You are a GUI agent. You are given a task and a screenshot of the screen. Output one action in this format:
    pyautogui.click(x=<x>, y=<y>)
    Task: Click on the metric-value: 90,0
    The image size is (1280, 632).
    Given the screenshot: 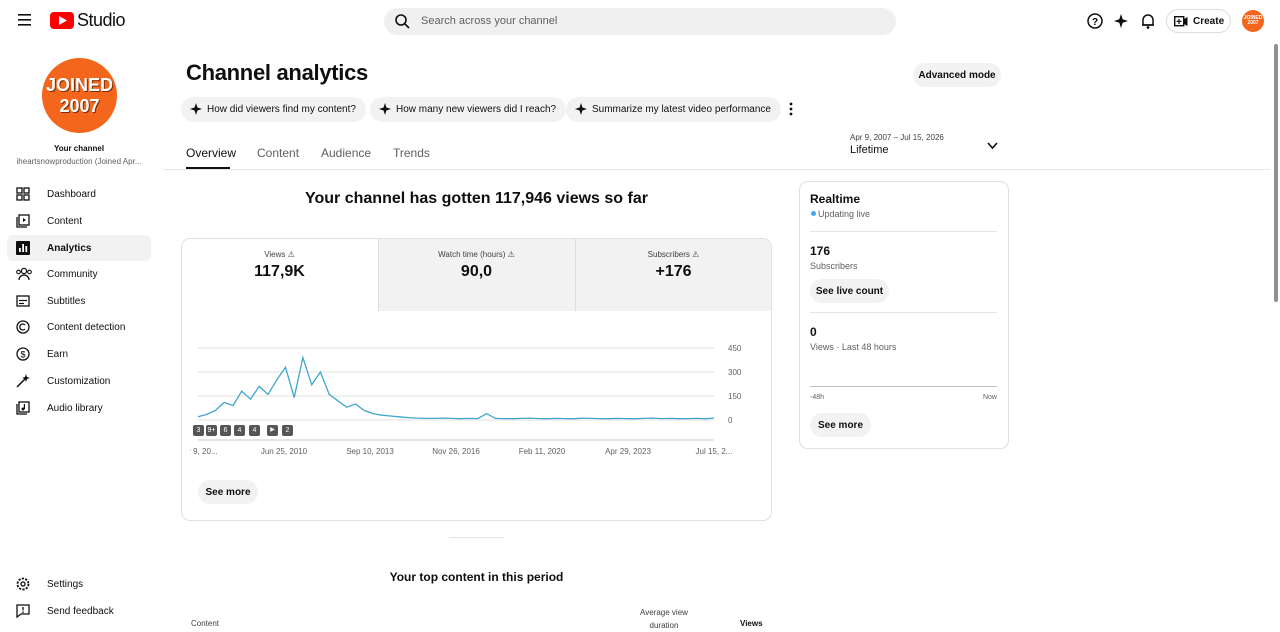 What is the action you would take?
    pyautogui.click(x=476, y=271)
    